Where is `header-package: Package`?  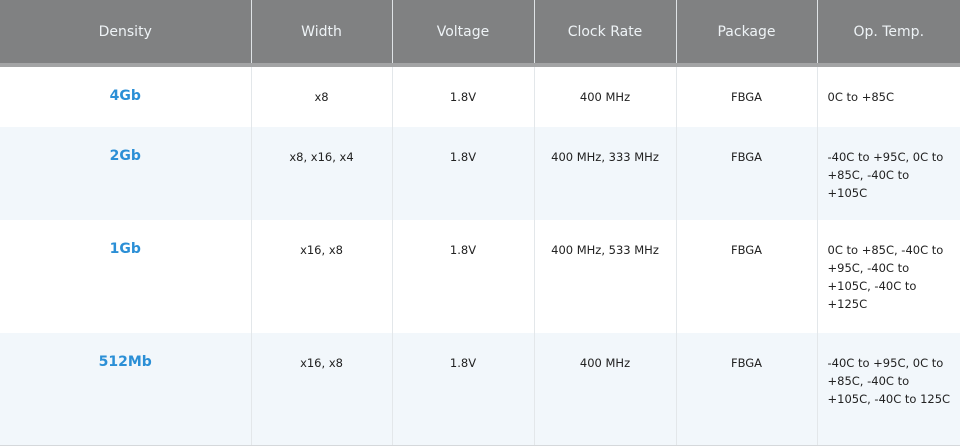 header-package: Package is located at coordinates (746, 33).